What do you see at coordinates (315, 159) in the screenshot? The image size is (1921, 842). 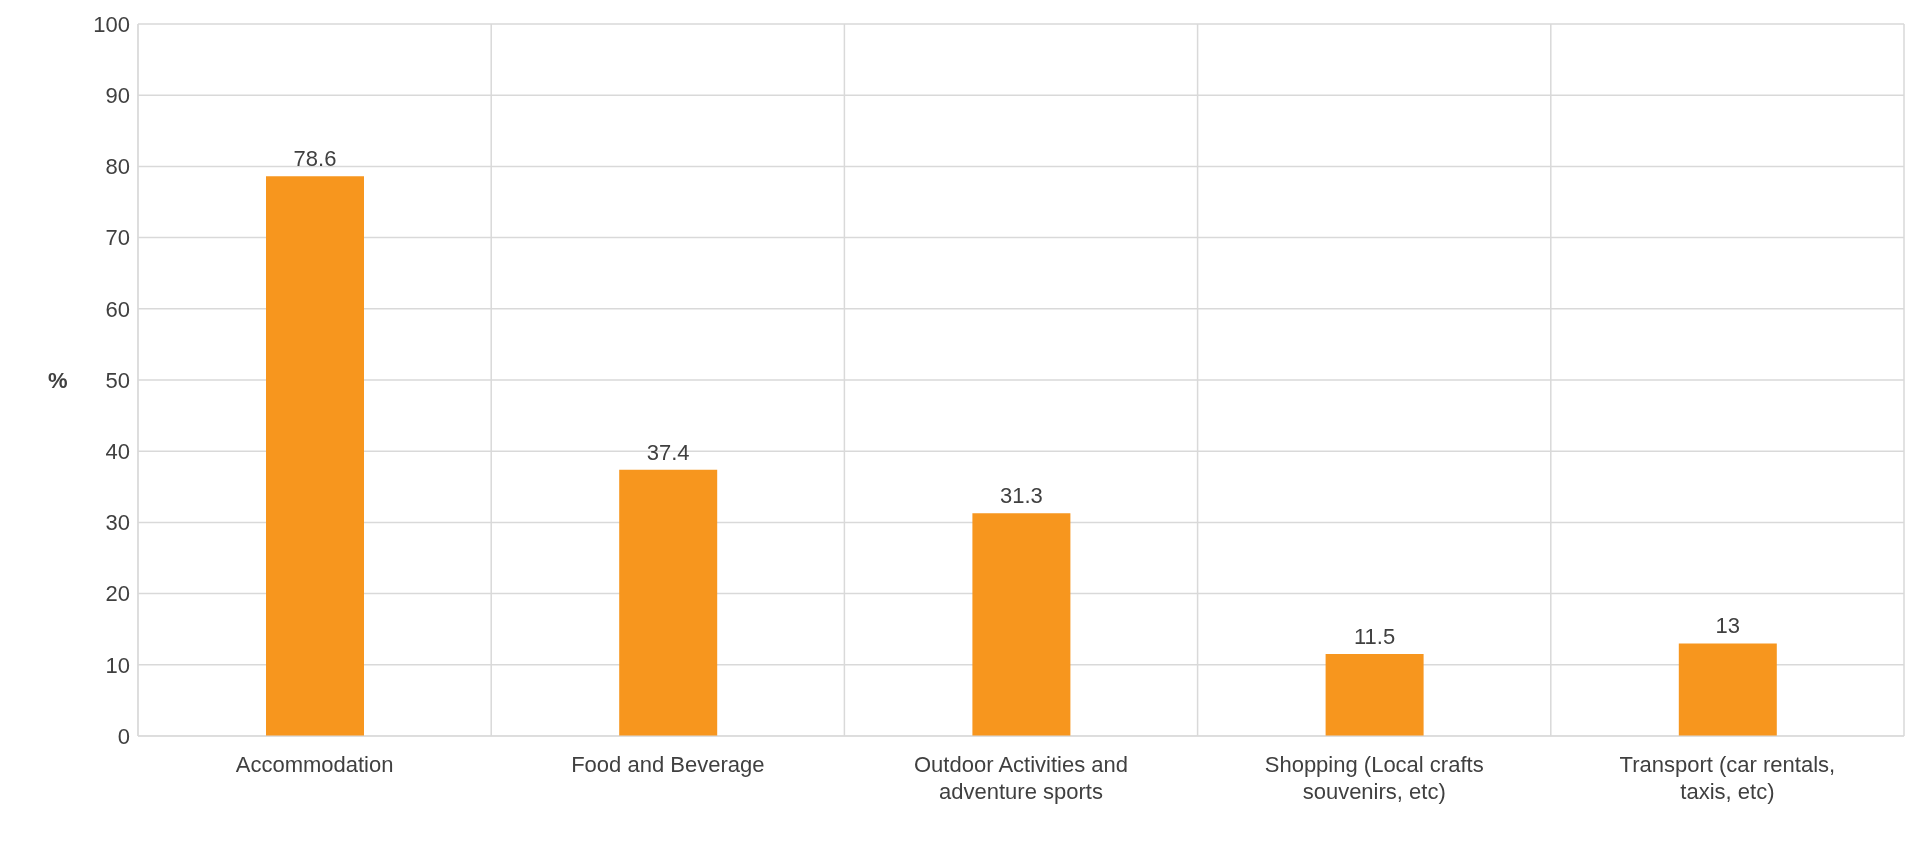 I see `data-label: 78.6` at bounding box center [315, 159].